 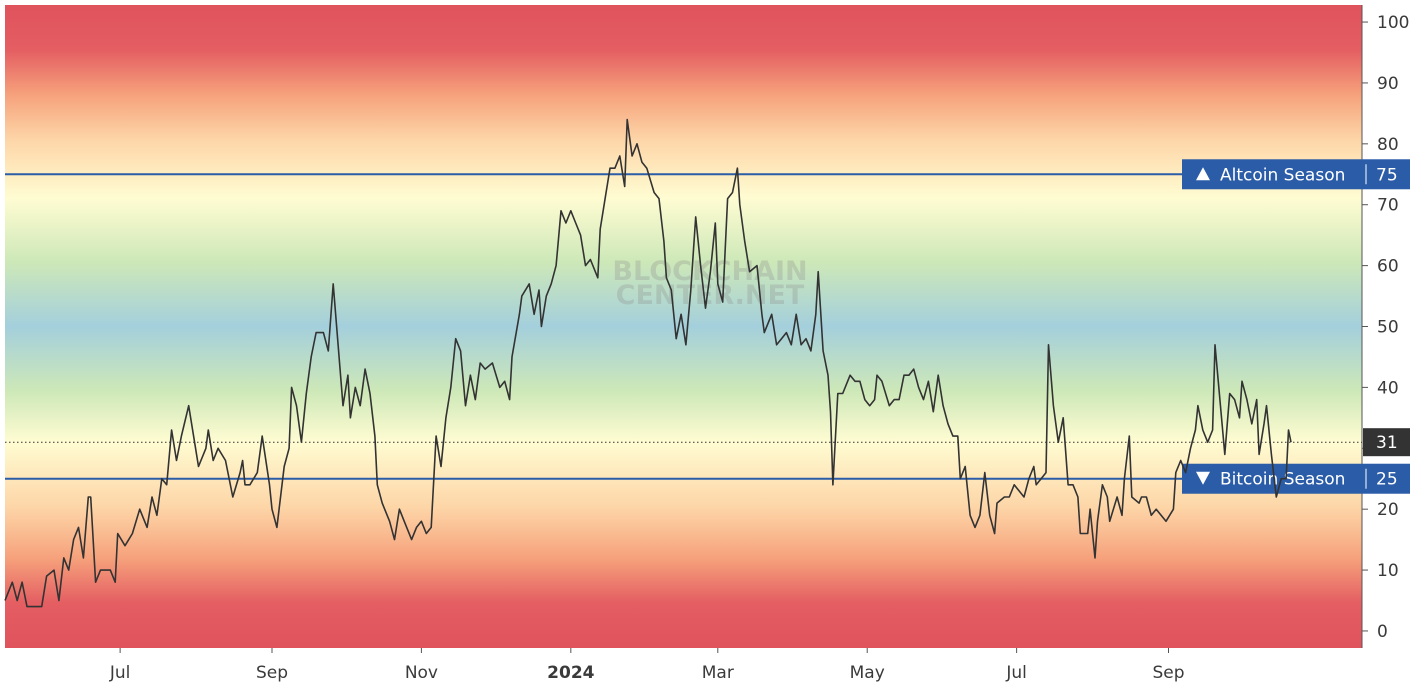 What do you see at coordinates (1388, 388) in the screenshot?
I see `y-tick-label: 40` at bounding box center [1388, 388].